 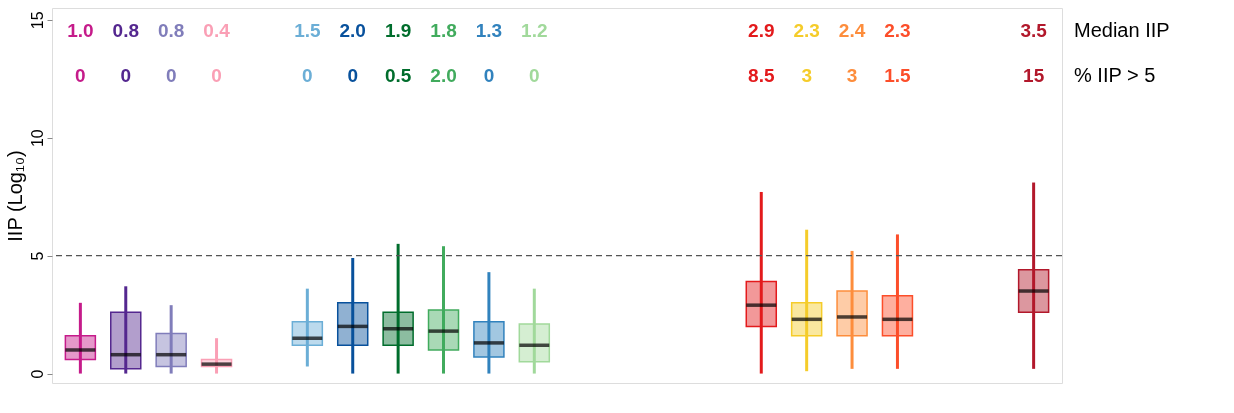 What do you see at coordinates (398, 75) in the screenshot?
I see `annotation: 0.5` at bounding box center [398, 75].